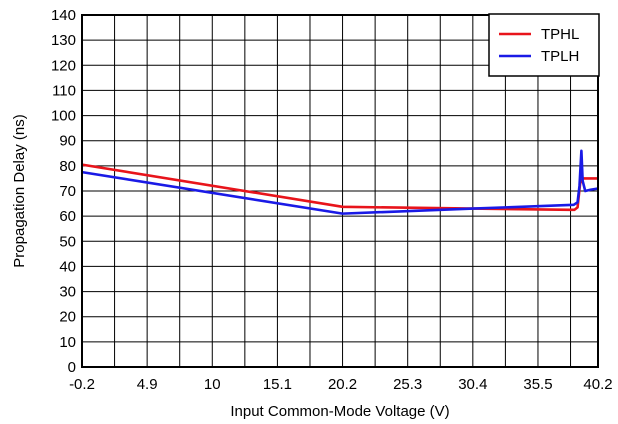  Describe the element at coordinates (407, 384) in the screenshot. I see `x-tick-label: 25.3` at that location.